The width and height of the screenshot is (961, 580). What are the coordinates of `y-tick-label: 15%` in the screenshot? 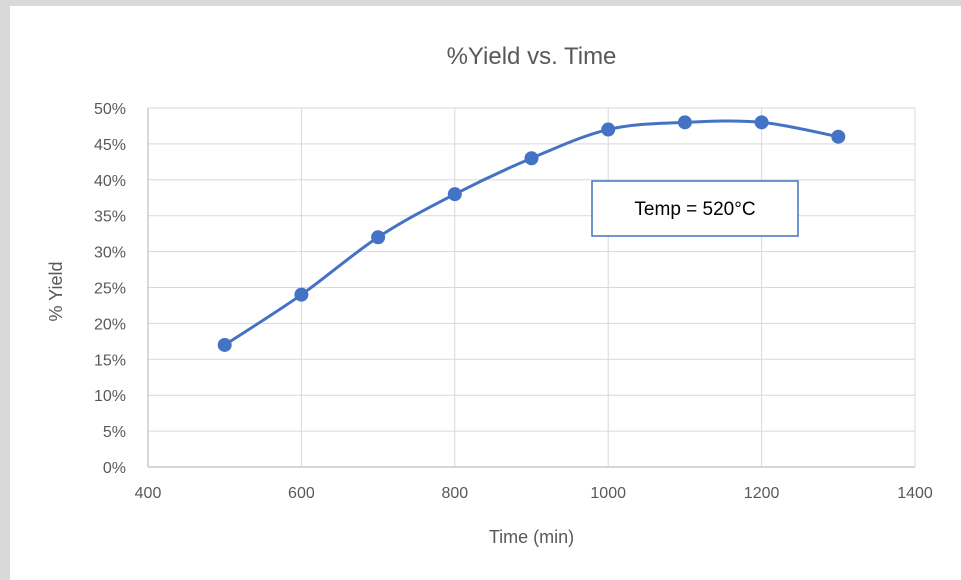 It's located at (110, 360).